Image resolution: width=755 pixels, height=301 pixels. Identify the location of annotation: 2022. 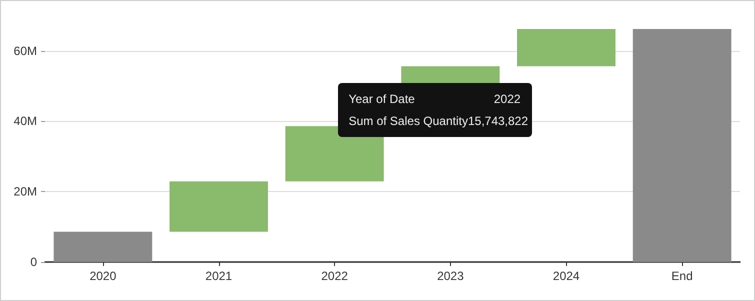
(507, 99).